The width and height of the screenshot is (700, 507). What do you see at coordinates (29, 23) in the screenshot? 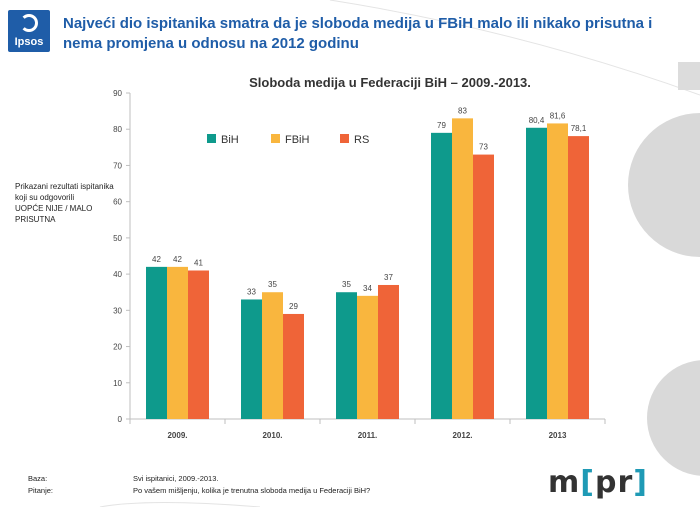
I see `ipsos-logo-mark` at bounding box center [29, 23].